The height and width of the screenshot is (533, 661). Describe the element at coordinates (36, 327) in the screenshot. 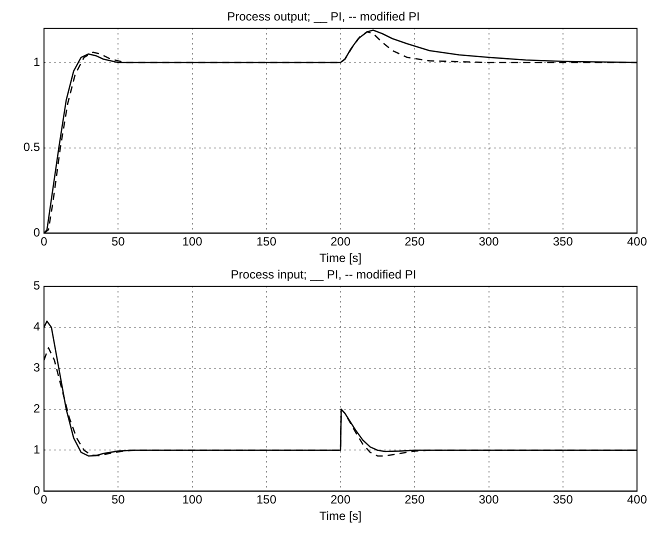

I see `y-tick-label: 4` at that location.